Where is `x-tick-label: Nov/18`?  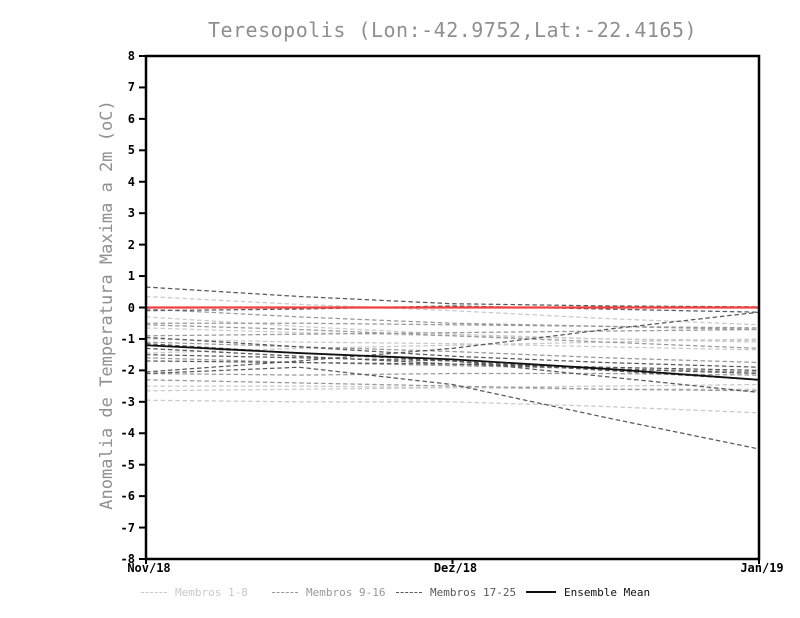
x-tick-label: Nov/18 is located at coordinates (149, 568).